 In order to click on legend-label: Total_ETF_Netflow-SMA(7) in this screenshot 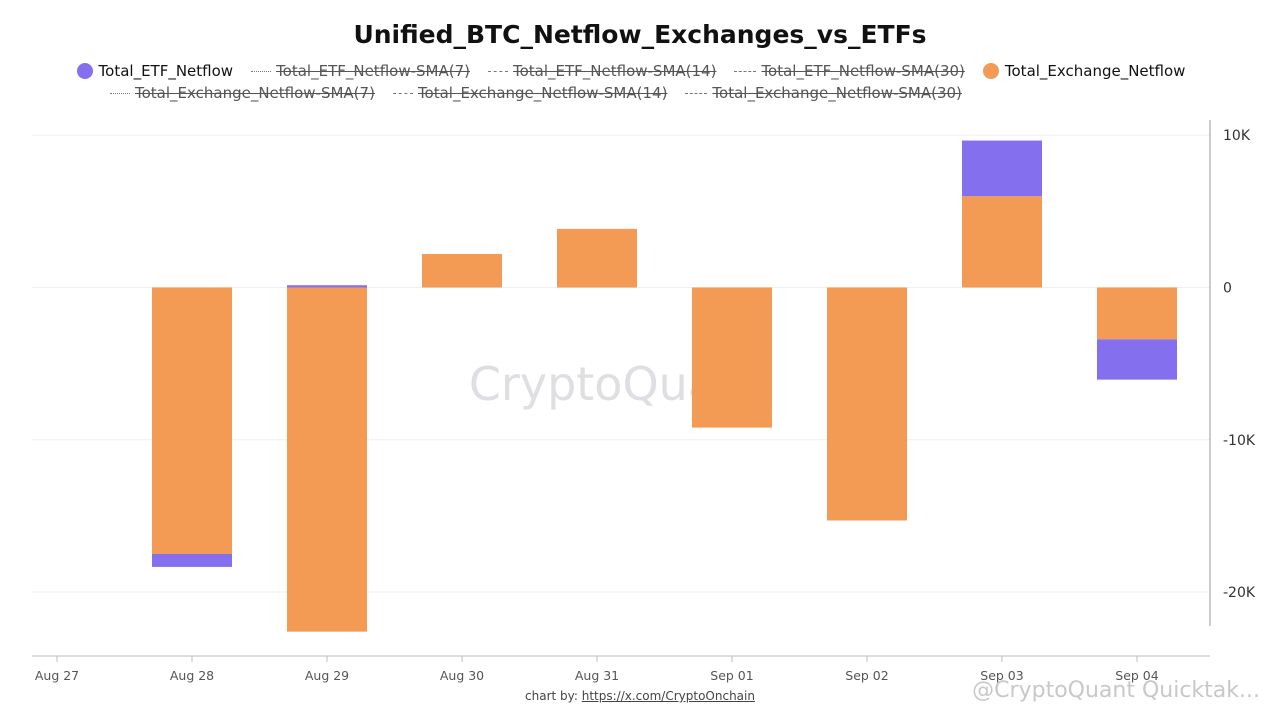, I will do `click(373, 71)`.